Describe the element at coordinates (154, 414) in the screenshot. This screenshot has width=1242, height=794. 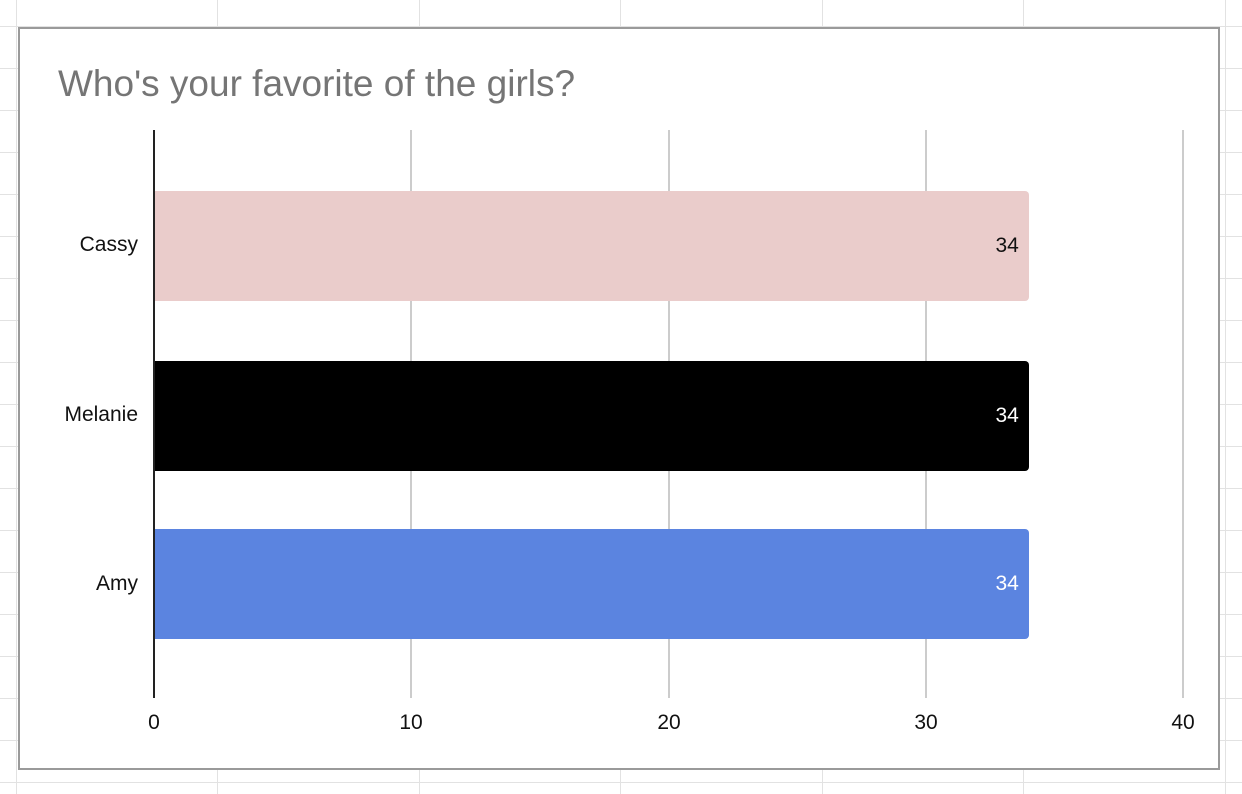
I see `y-axis-line` at that location.